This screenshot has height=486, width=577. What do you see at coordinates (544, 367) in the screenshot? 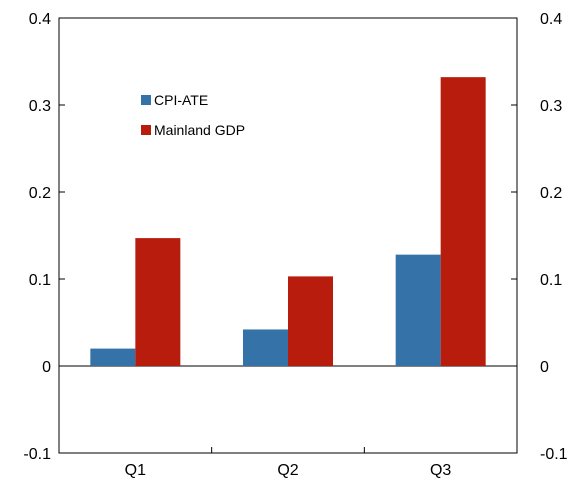
I see `right-tick-label: 0` at bounding box center [544, 367].